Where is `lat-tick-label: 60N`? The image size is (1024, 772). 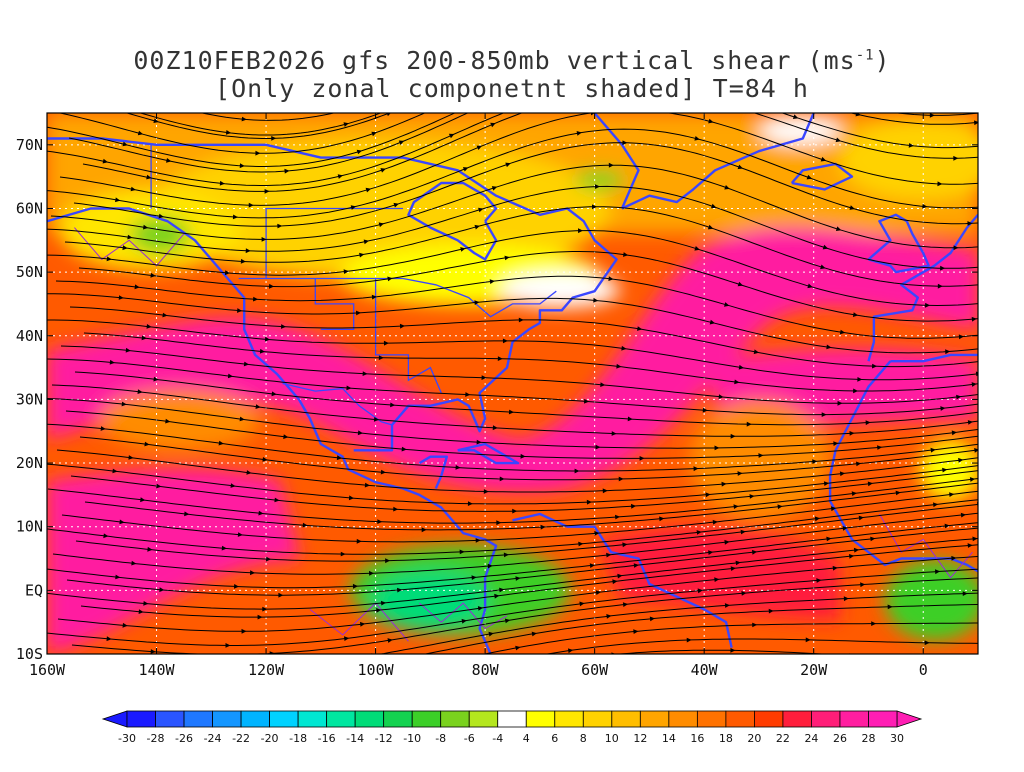
lat-tick-label: 60N is located at coordinates (29, 208).